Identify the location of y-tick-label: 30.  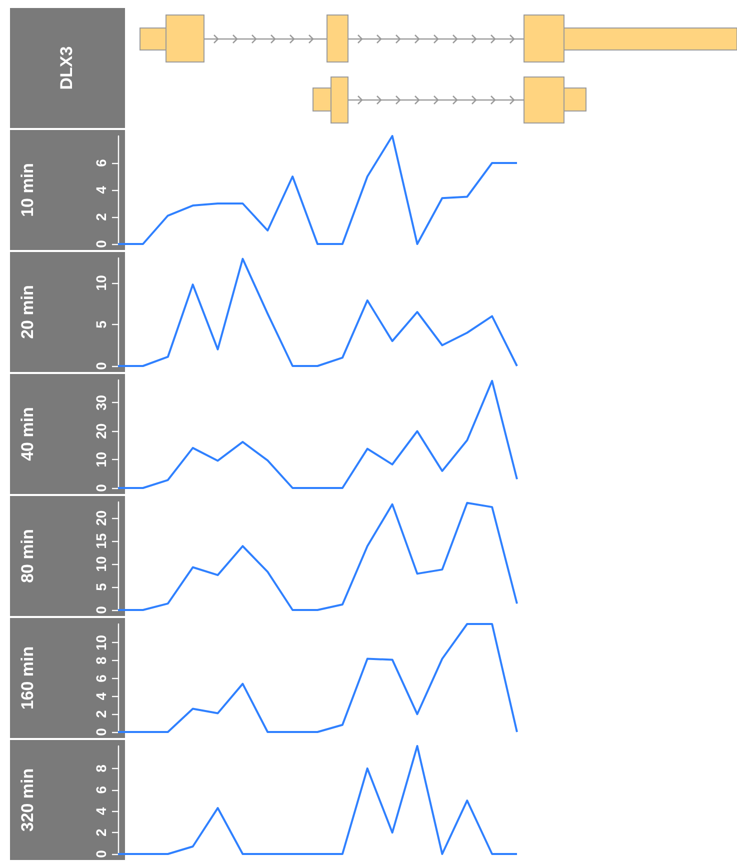
(101, 402).